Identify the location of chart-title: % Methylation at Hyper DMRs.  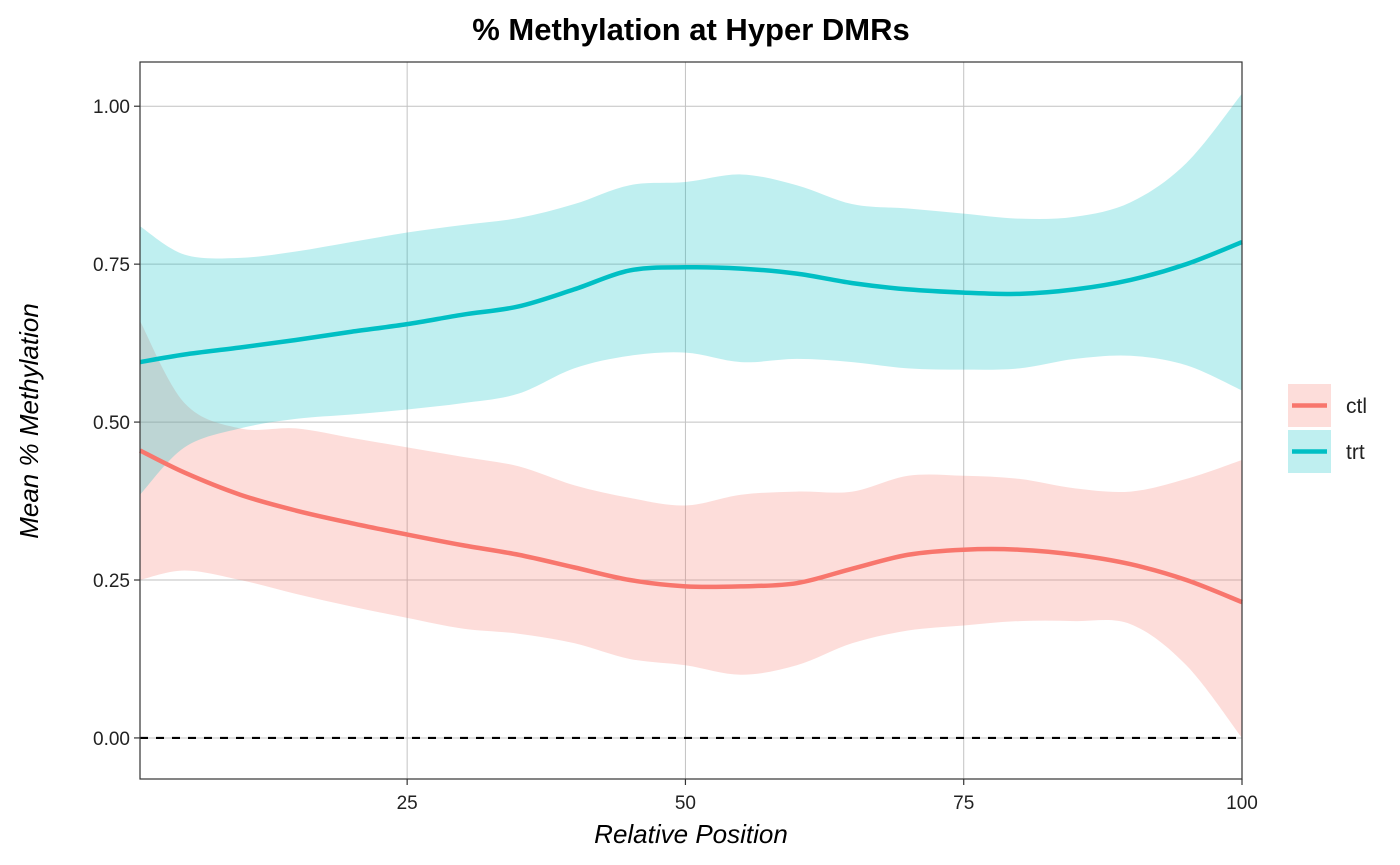
(691, 29).